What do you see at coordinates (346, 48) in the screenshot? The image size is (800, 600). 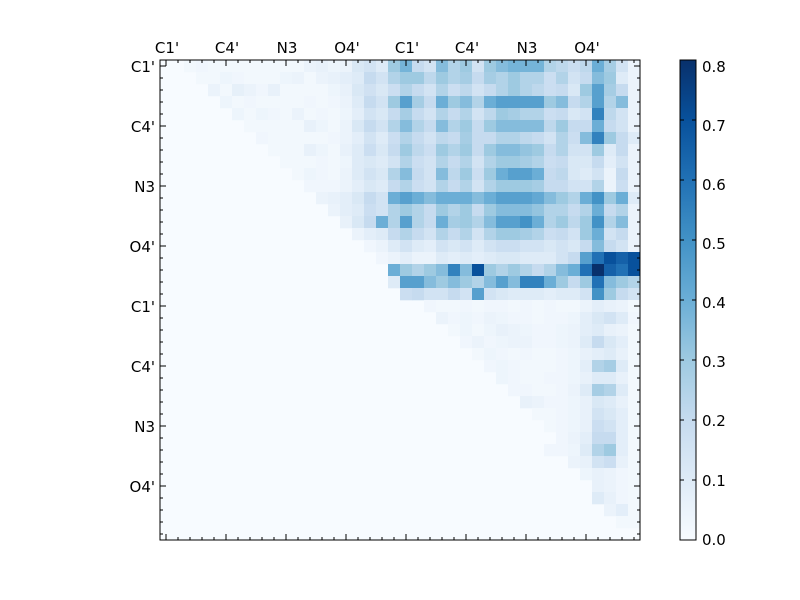 I see `x-tick-label: O4'` at bounding box center [346, 48].